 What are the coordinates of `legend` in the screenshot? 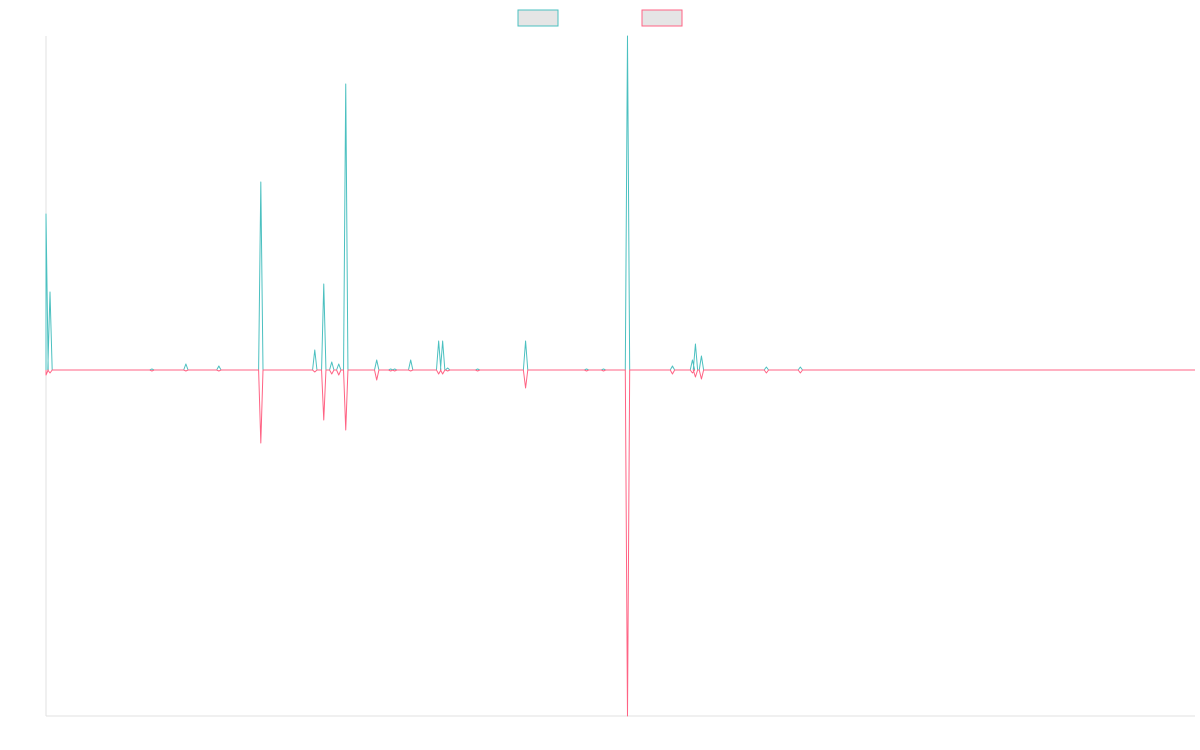 It's located at (600, 18).